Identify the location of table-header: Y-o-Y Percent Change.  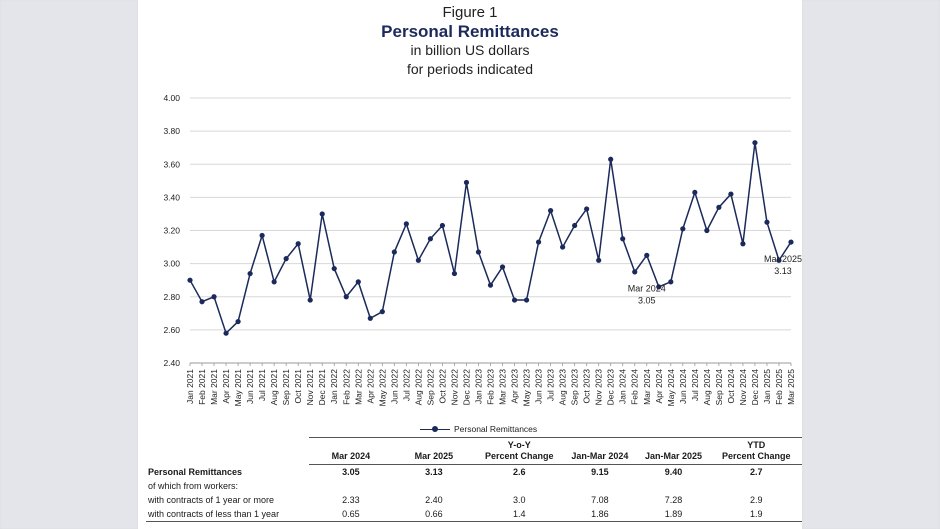
(519, 451).